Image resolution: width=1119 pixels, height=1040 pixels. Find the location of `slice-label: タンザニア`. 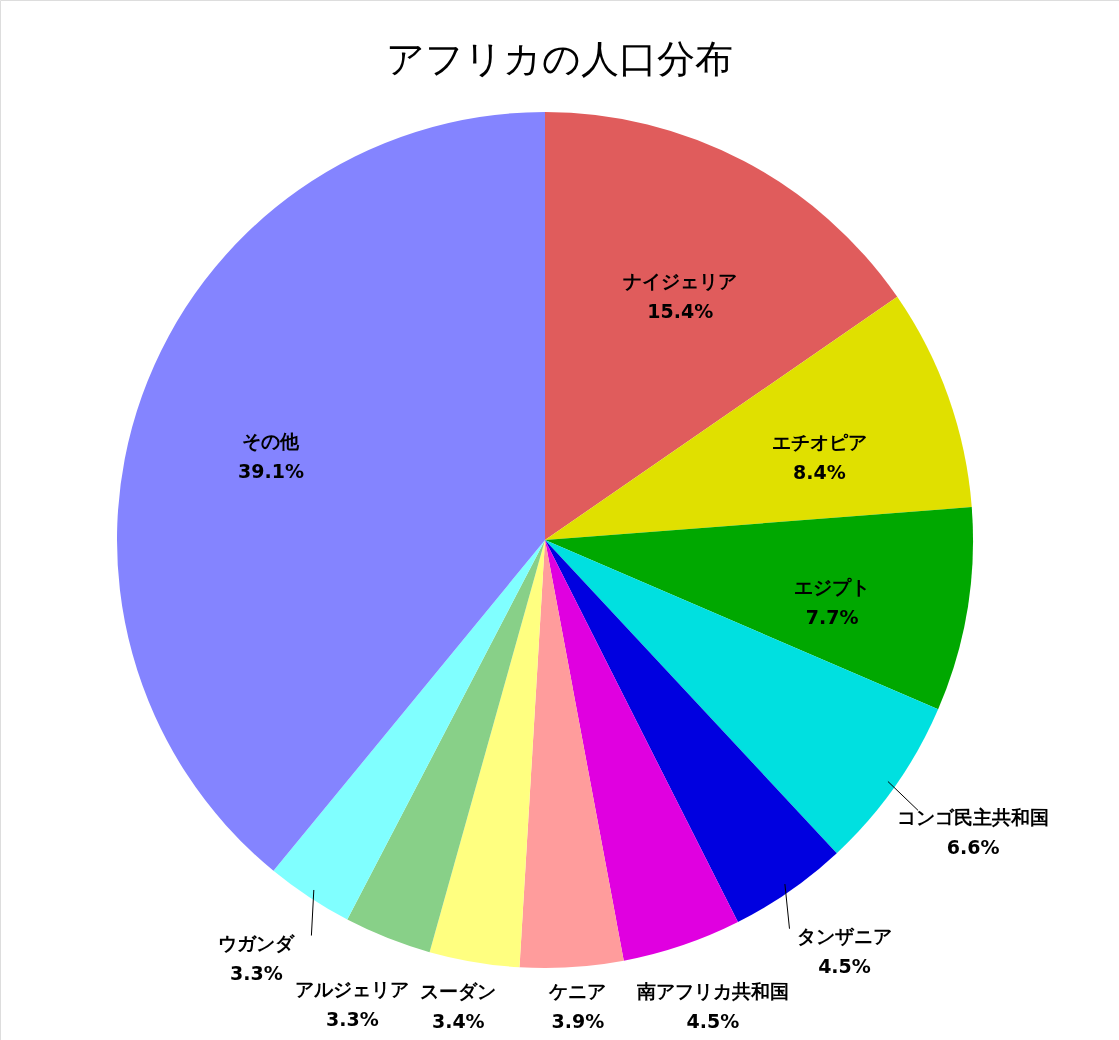

slice-label: タンザニア is located at coordinates (844, 935).